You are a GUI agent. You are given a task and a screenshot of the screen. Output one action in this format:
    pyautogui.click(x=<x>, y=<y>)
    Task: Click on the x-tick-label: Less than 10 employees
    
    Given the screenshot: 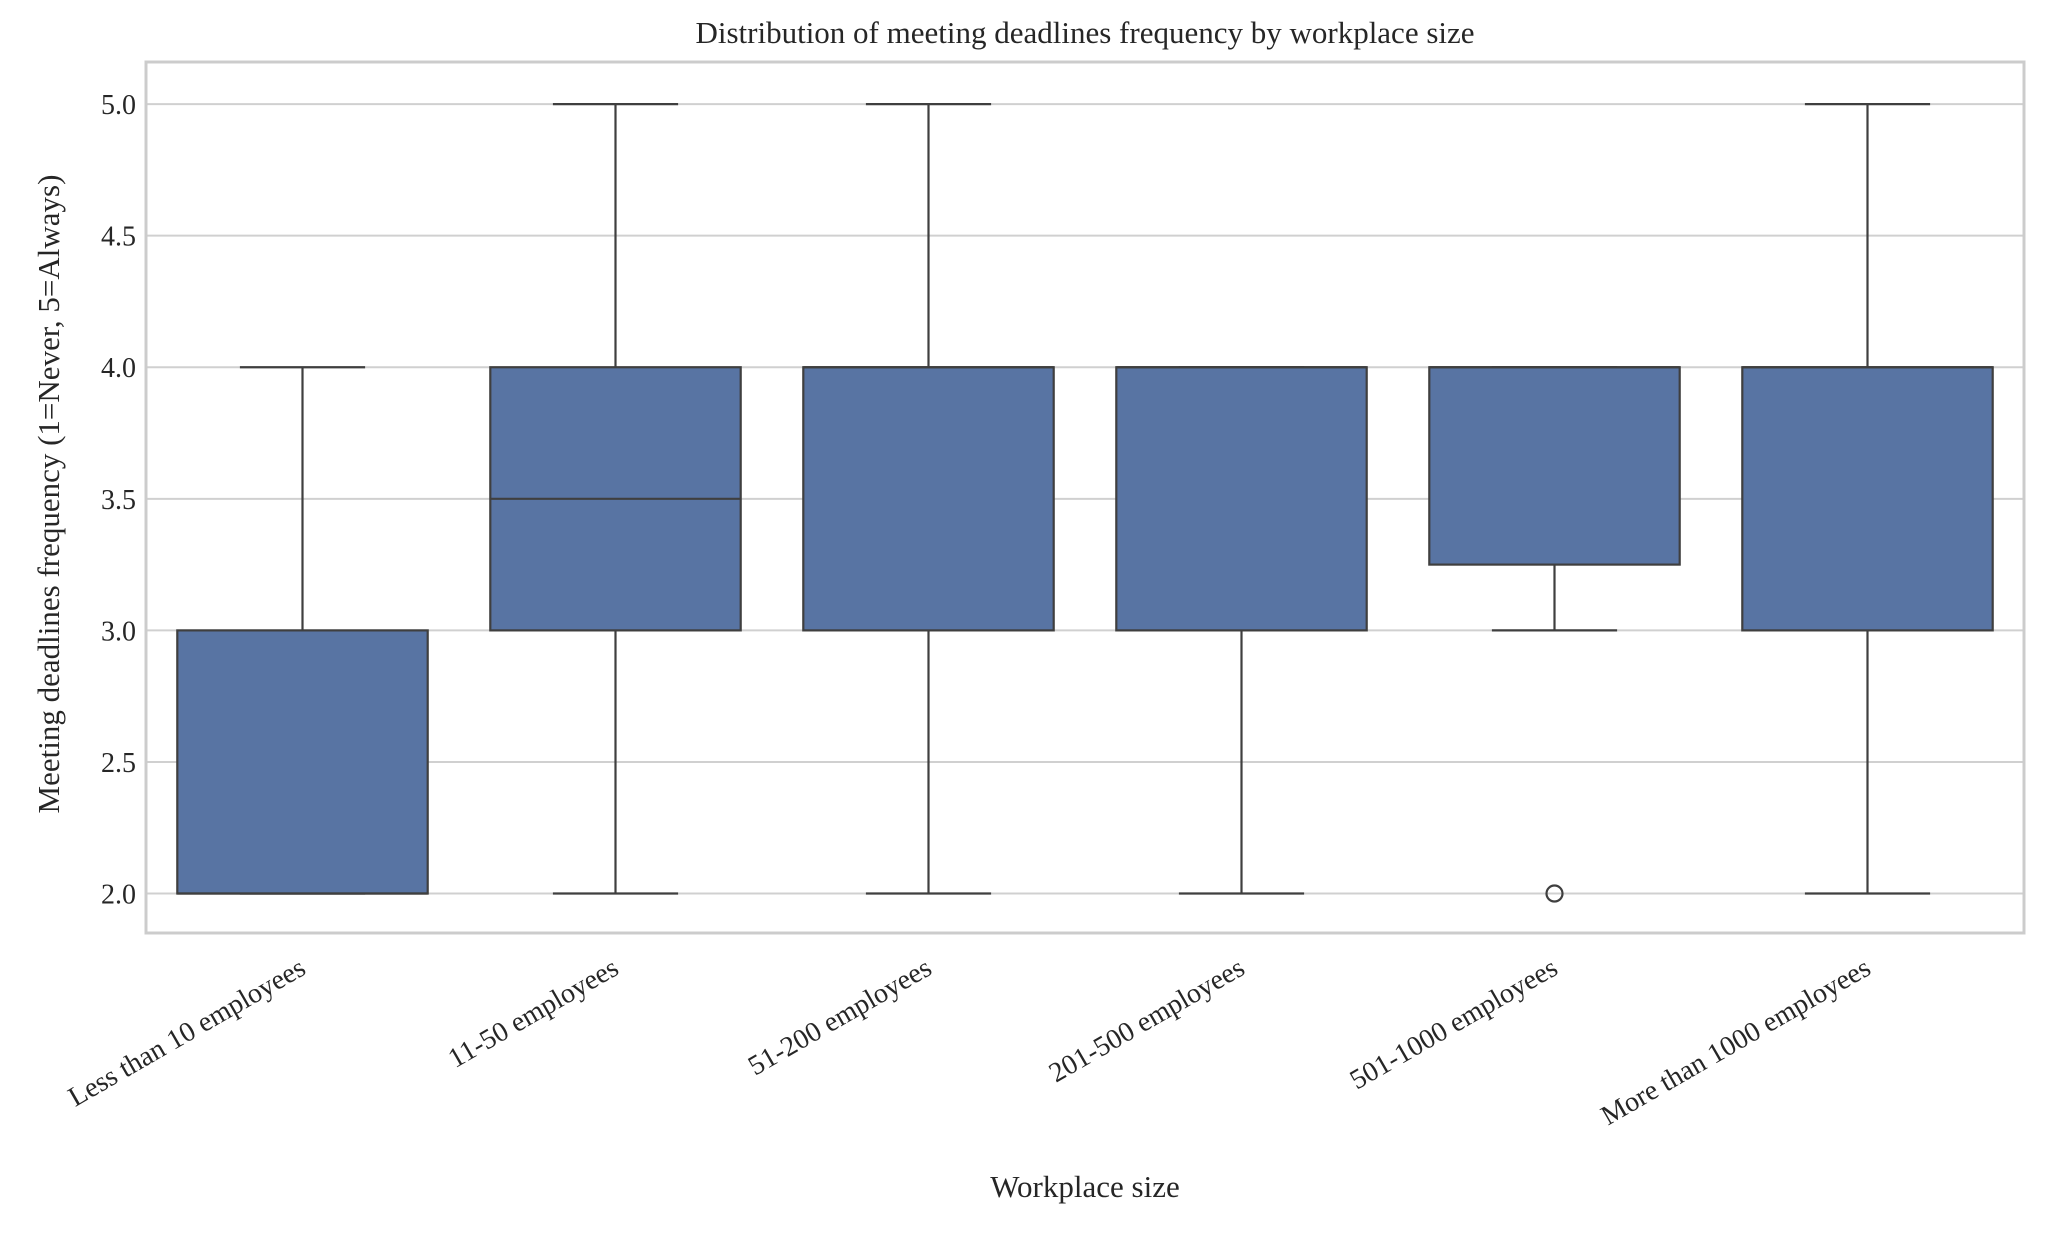 What is the action you would take?
    pyautogui.click(x=187, y=1032)
    